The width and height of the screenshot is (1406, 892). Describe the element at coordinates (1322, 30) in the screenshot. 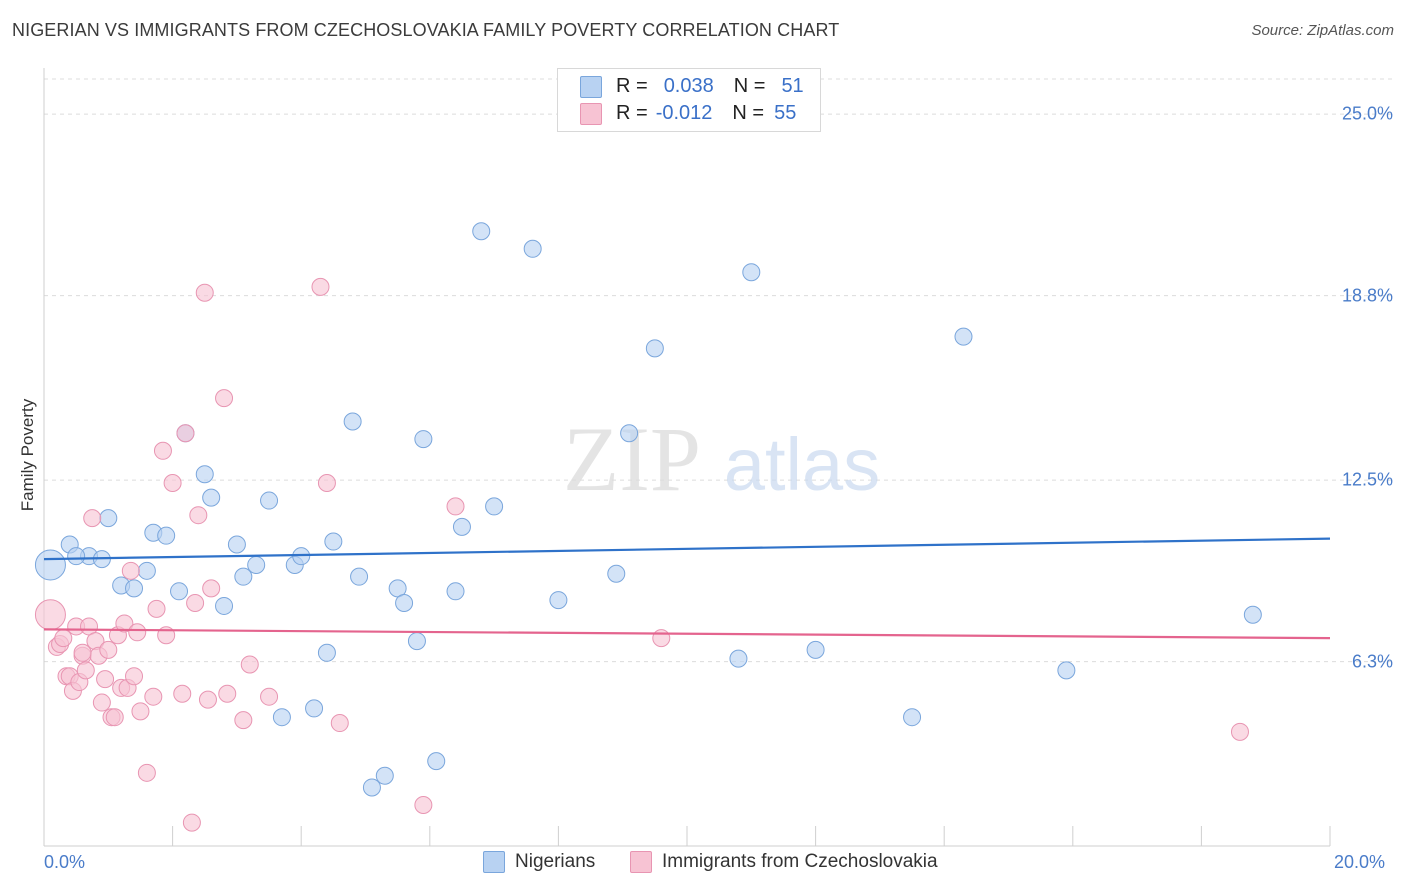

I see `source-label: Source: ZipAtlas.com` at that location.